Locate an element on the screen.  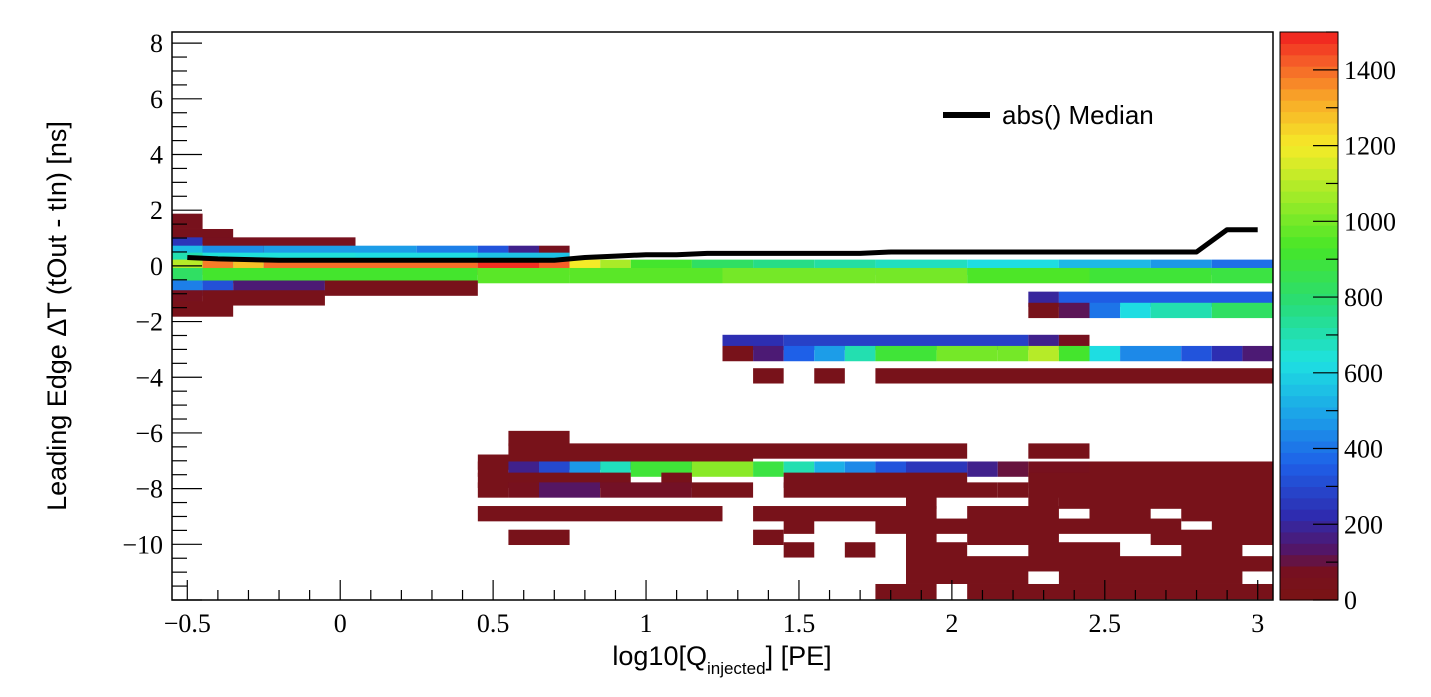
colorbar-frame is located at coordinates (1309, 316).